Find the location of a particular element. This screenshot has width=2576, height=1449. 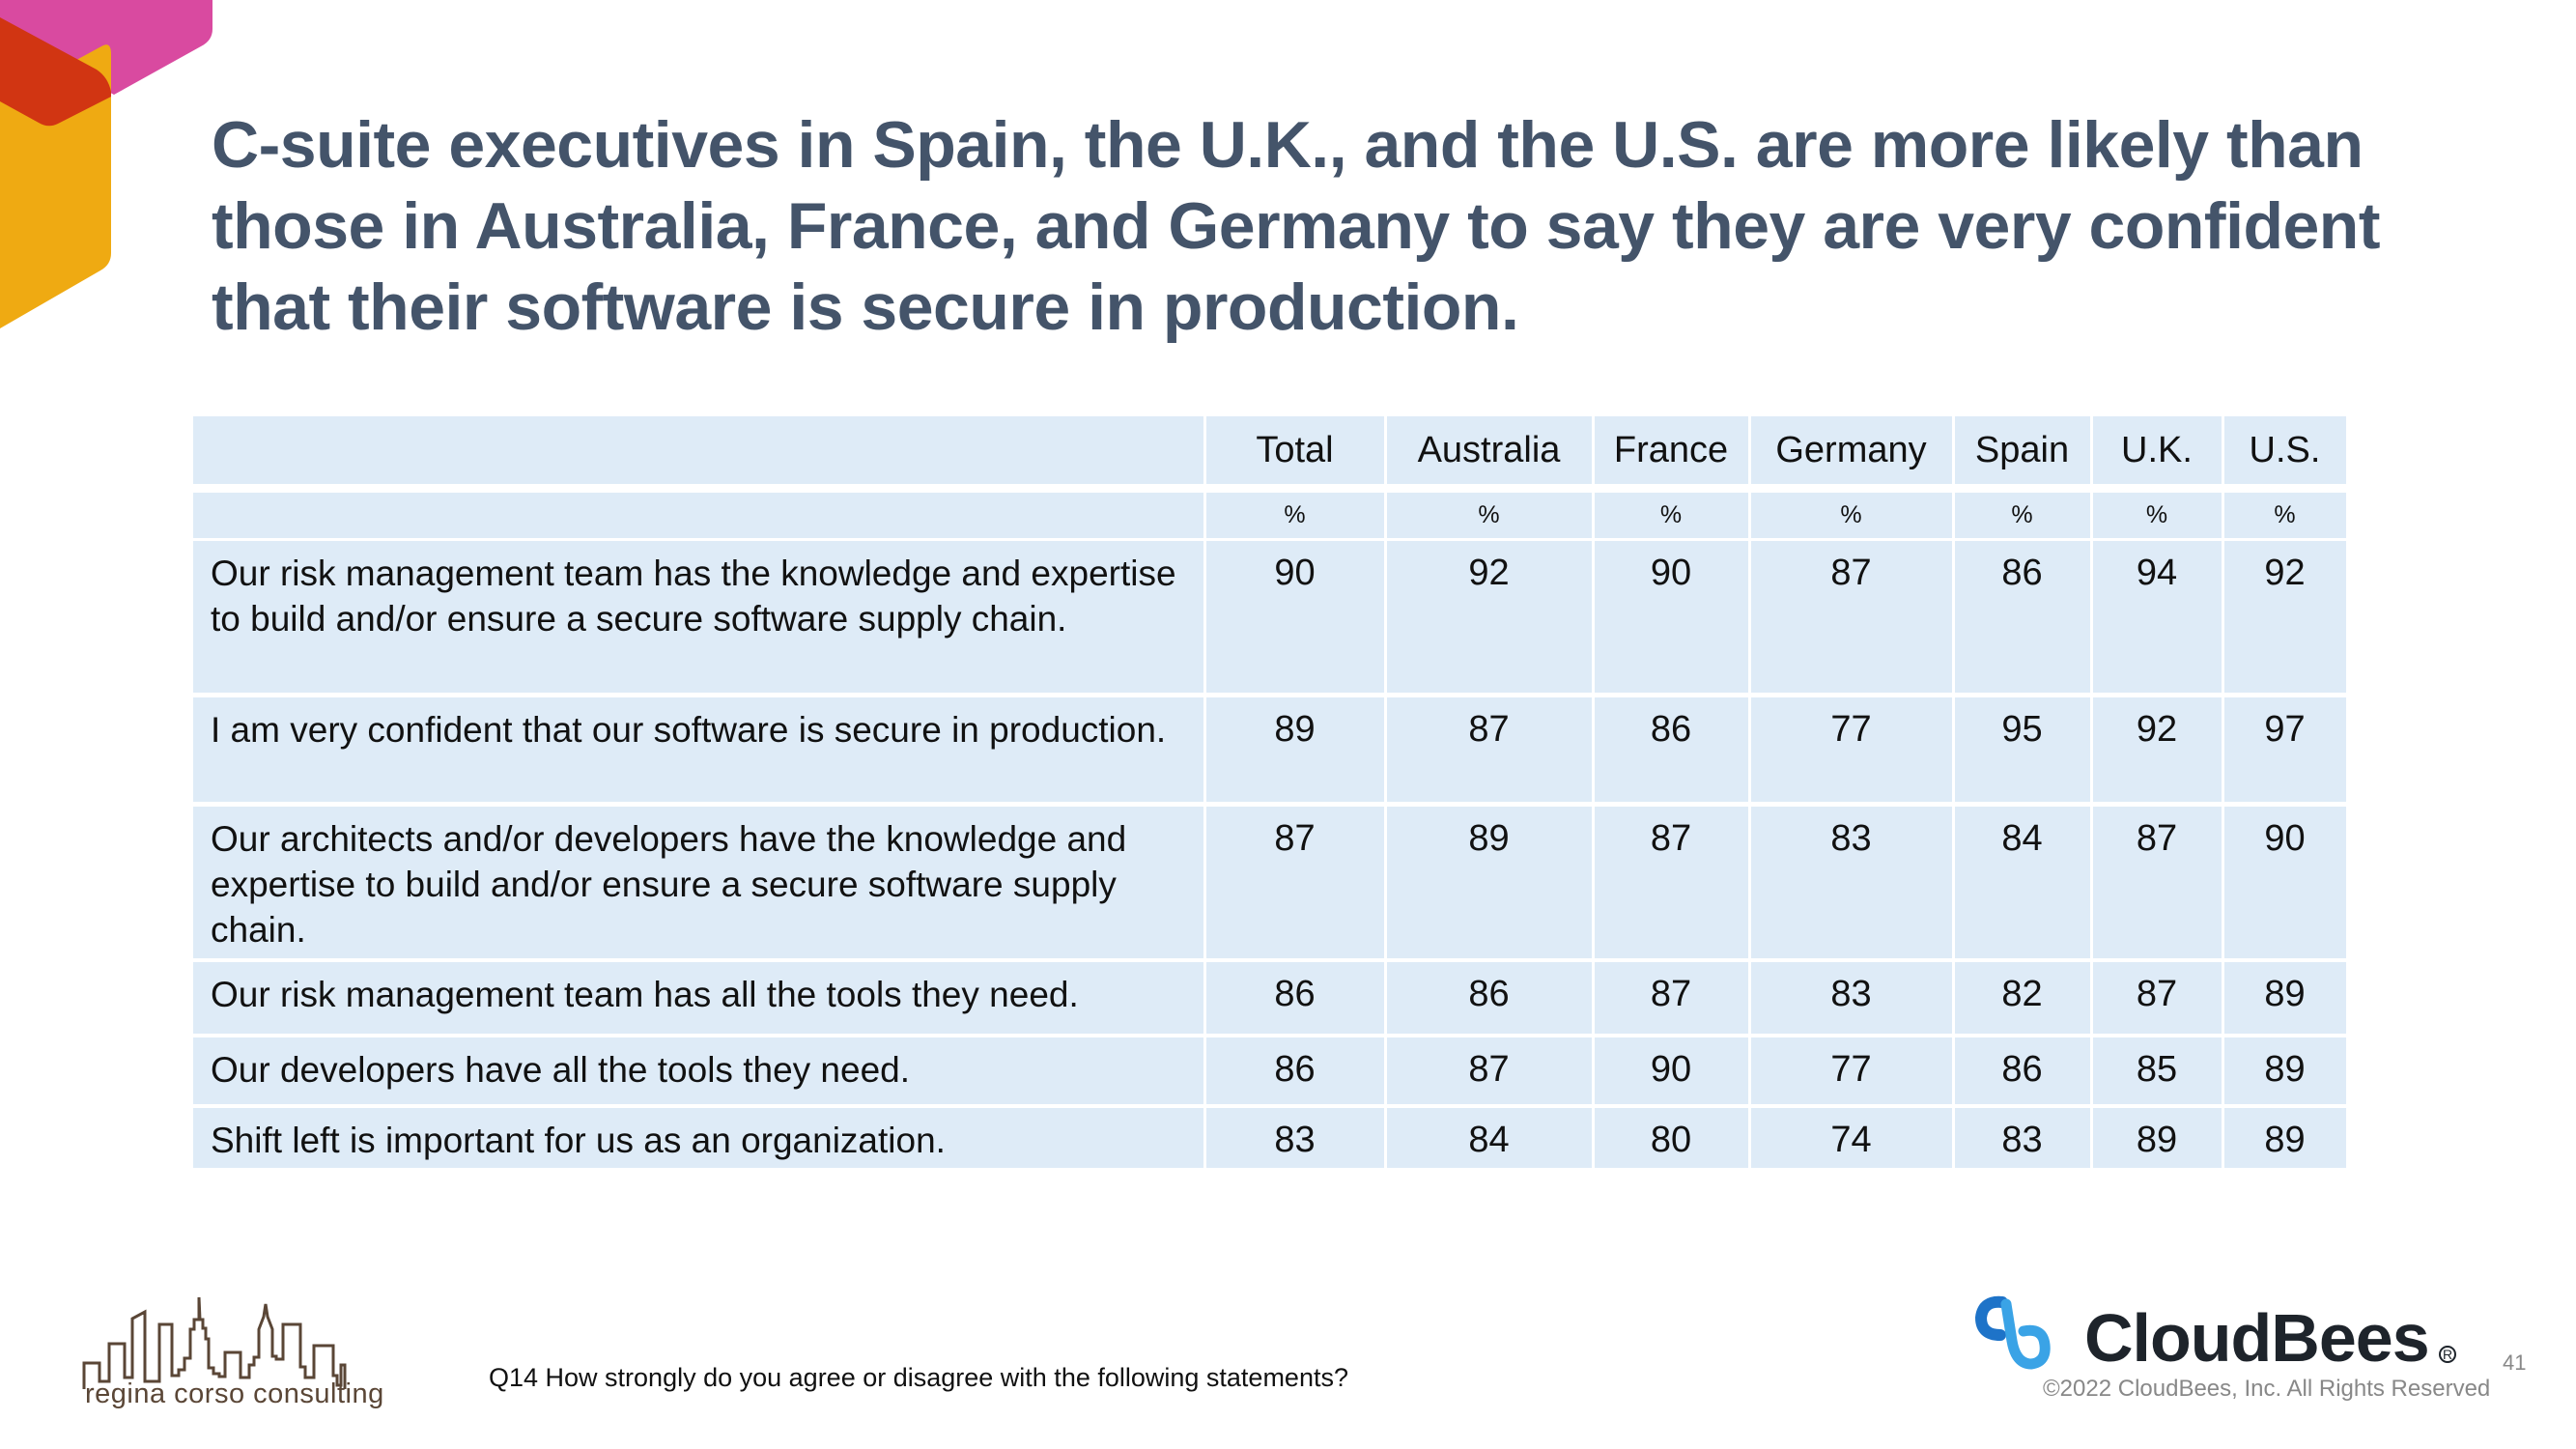

value-cell: 95 is located at coordinates (2022, 749).